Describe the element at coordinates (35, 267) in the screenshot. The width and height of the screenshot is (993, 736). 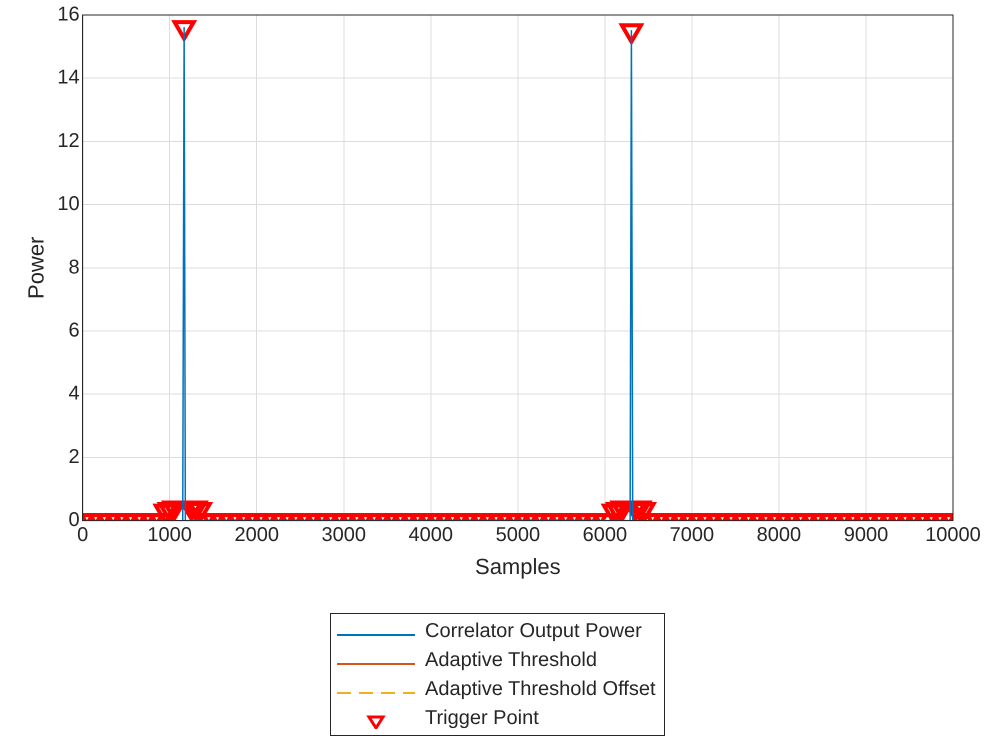
I see `y-axis-title: Power` at that location.